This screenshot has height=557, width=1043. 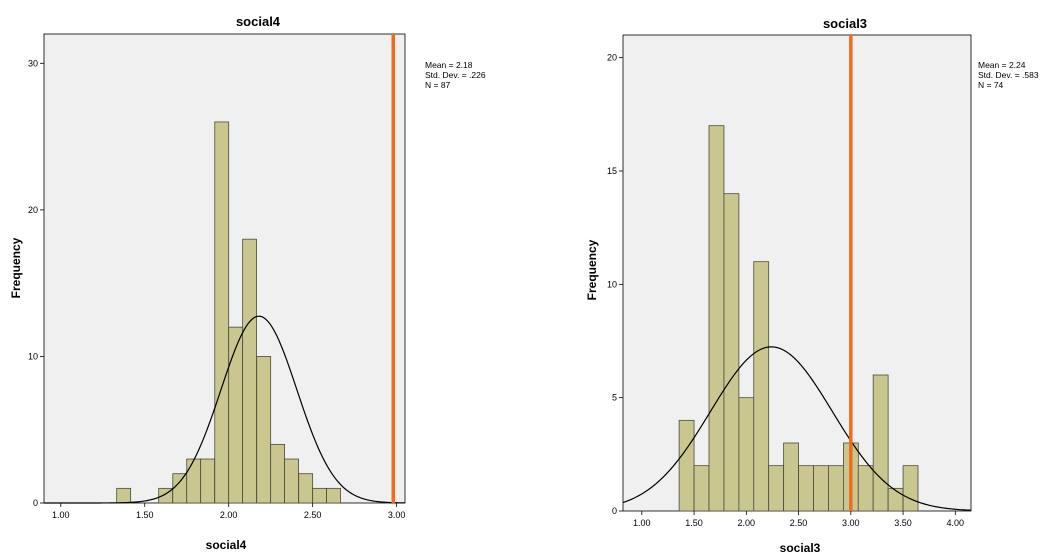 What do you see at coordinates (614, 398) in the screenshot?
I see `y-tick-label: 5` at bounding box center [614, 398].